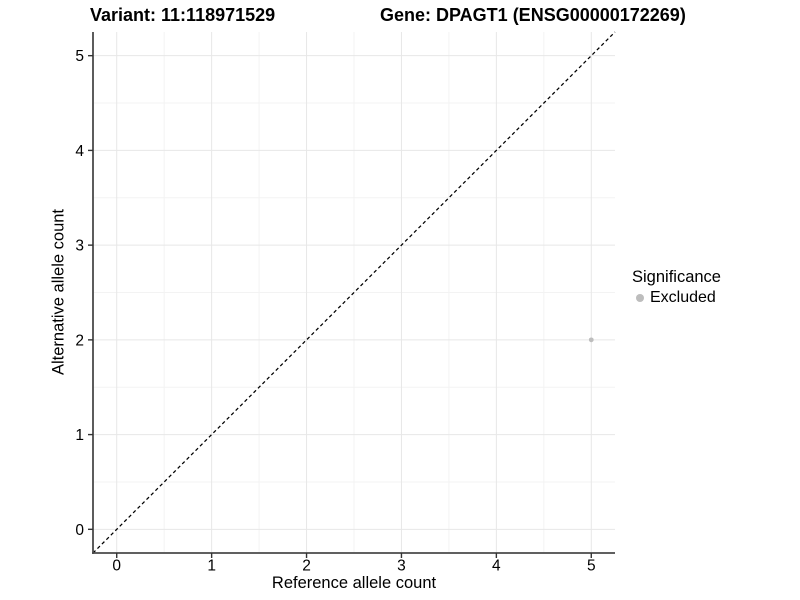 This screenshot has width=800, height=600. I want to click on y-axis-label: Alternative allele count, so click(58, 292).